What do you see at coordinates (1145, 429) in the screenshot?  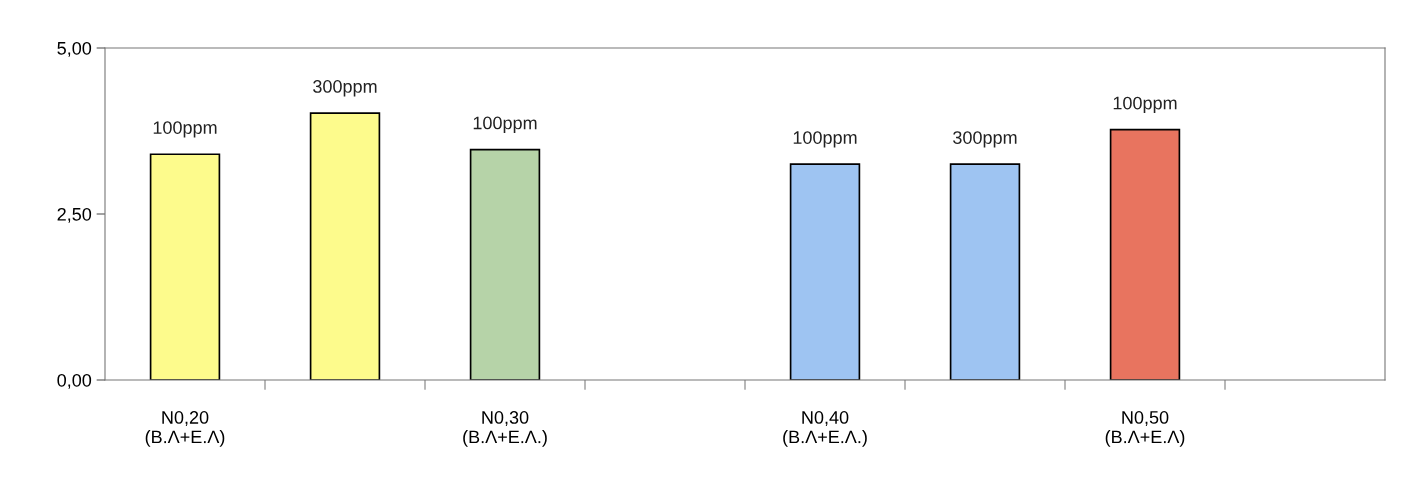 I see `x-tick-label: N0,50 (B.Λ+E.Λ)` at bounding box center [1145, 429].